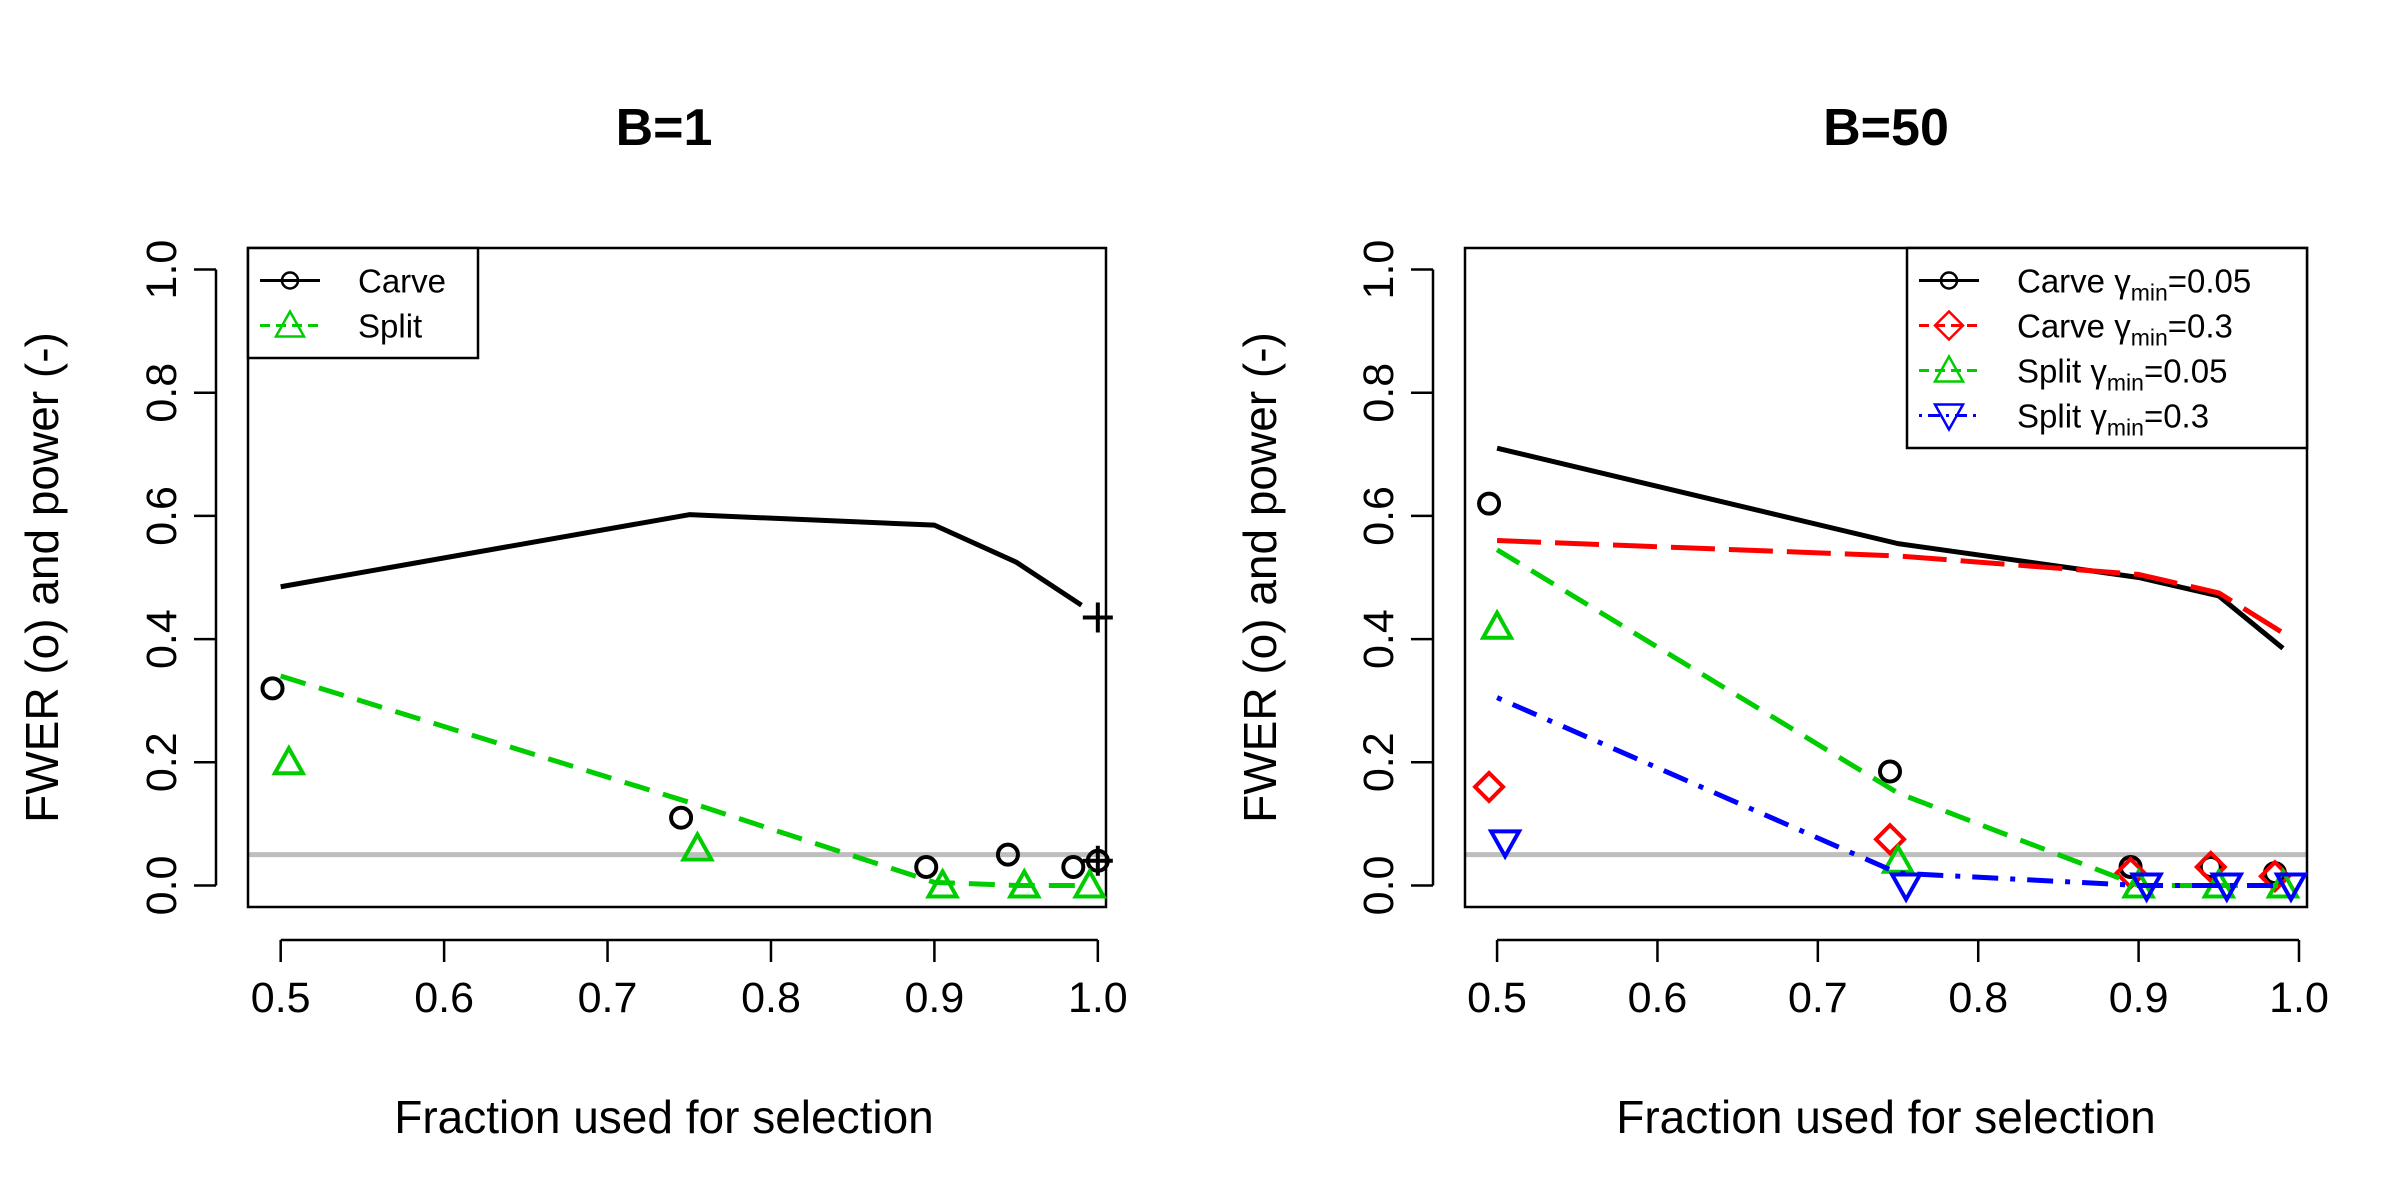 The image size is (2400, 1200). Describe the element at coordinates (664, 128) in the screenshot. I see `chart-title: B=1` at that location.